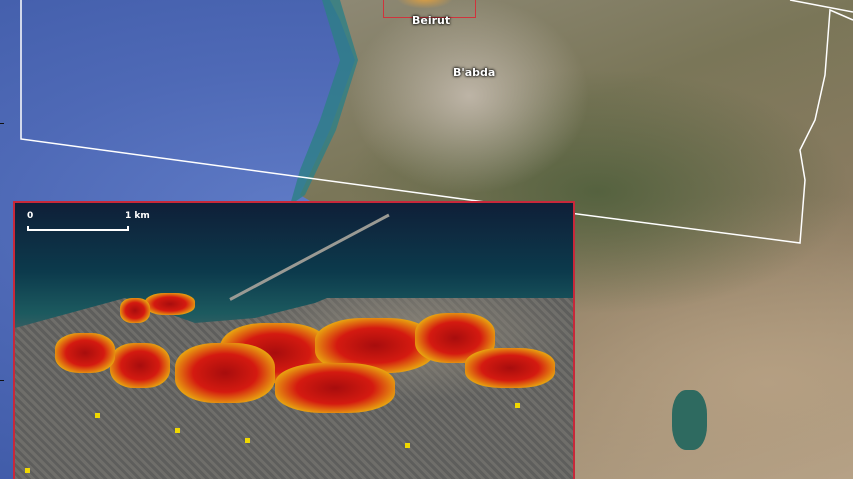  I want to click on beirut-inset-marker, so click(429, 9).